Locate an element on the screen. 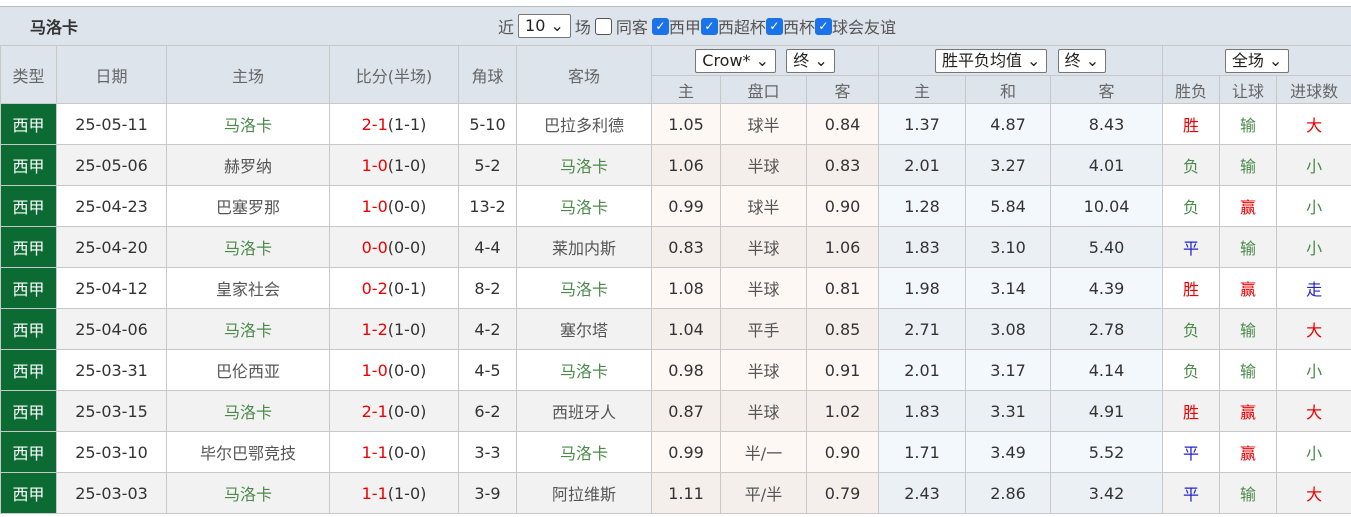 The height and width of the screenshot is (517, 1351). half-time-score: (0-0) is located at coordinates (407, 452).